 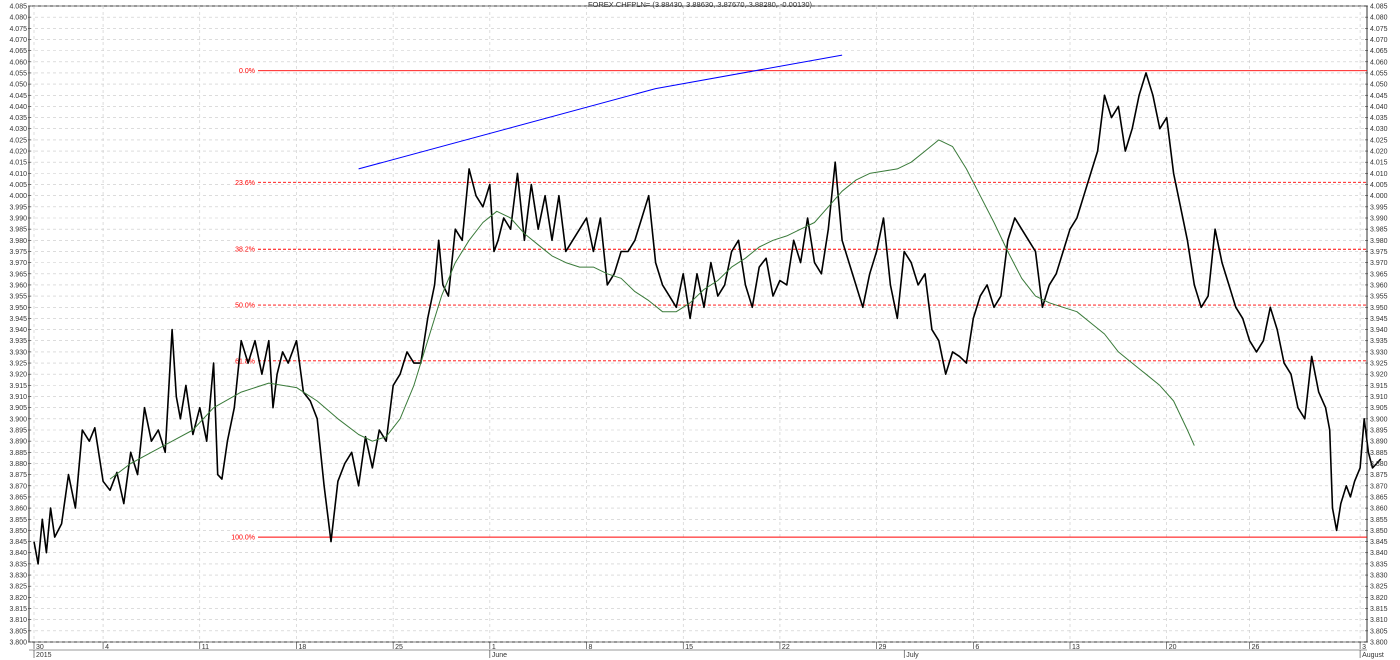 I want to click on x-period-label: June, so click(x=499, y=655).